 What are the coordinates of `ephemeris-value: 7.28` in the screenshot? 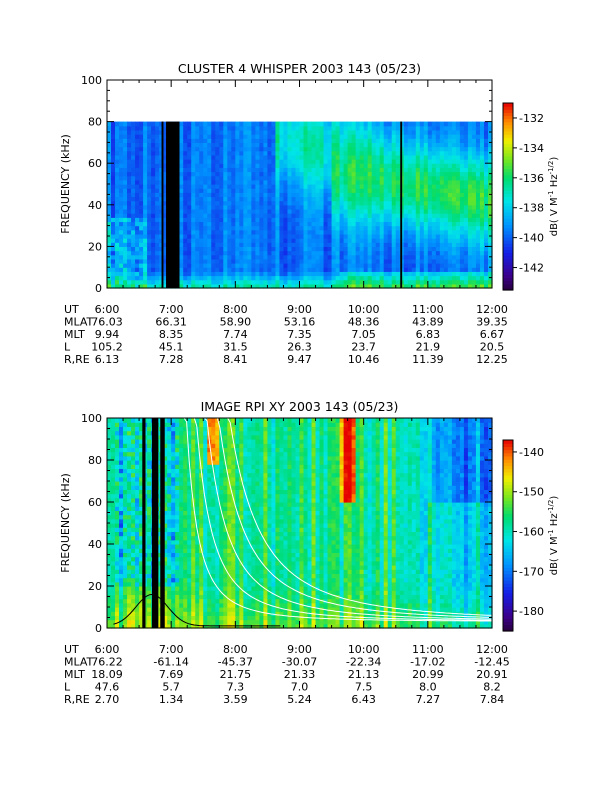 It's located at (171, 359).